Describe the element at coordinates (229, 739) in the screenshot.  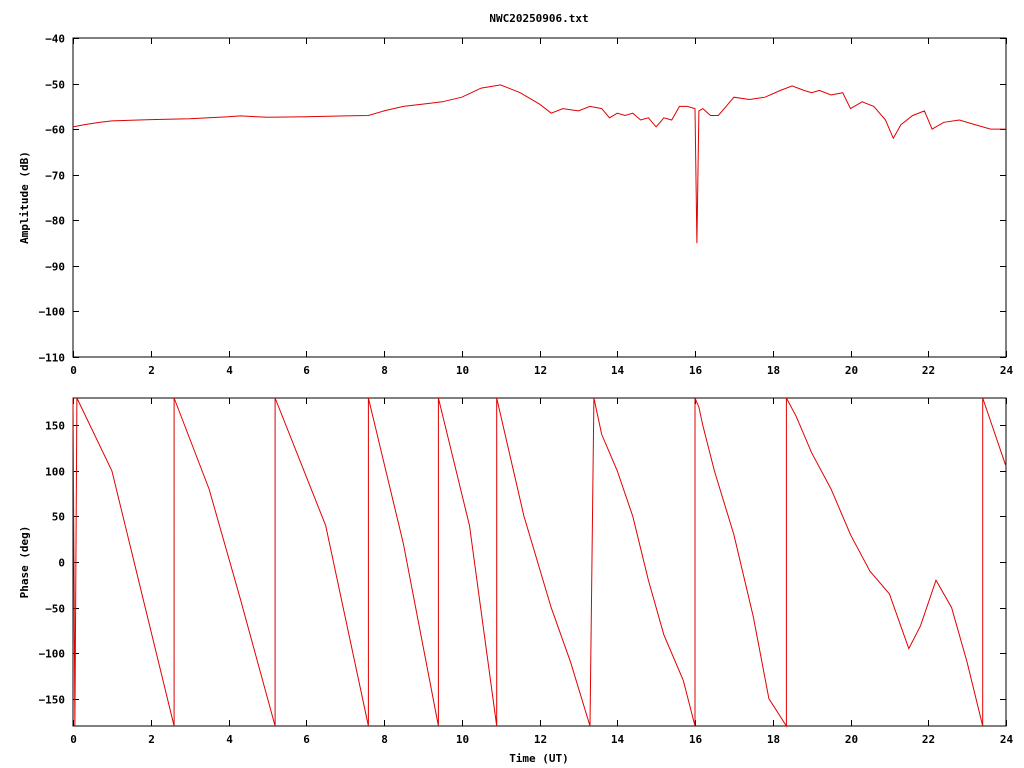
I see `phase-x-tick-label: 4` at that location.